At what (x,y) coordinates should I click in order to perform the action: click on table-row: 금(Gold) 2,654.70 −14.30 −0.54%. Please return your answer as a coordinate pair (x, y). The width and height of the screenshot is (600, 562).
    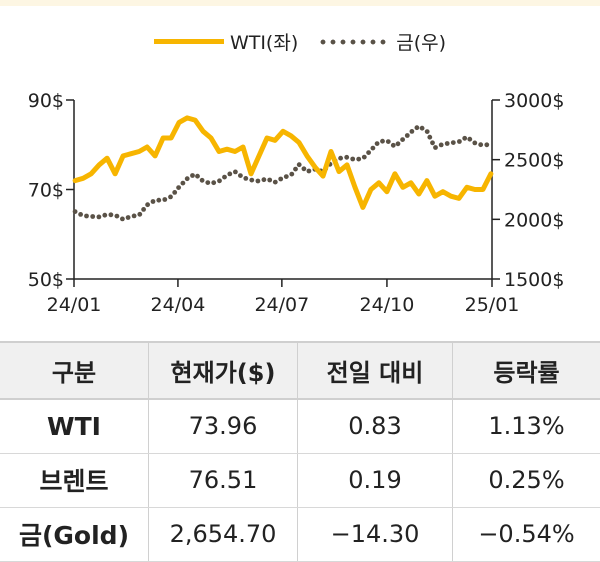
    Looking at the image, I should click on (300, 534).